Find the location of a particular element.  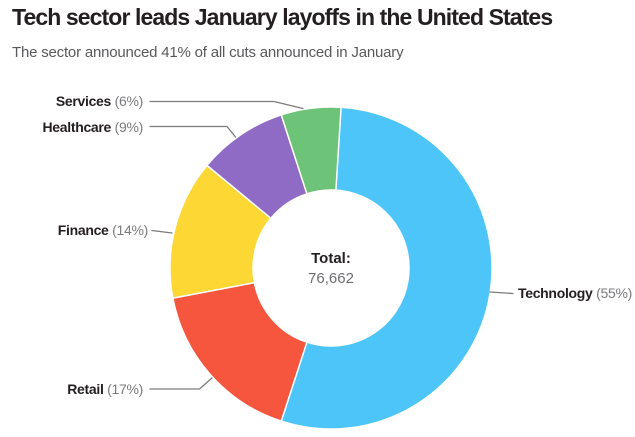

leader-line-retail is located at coordinates (181, 383).